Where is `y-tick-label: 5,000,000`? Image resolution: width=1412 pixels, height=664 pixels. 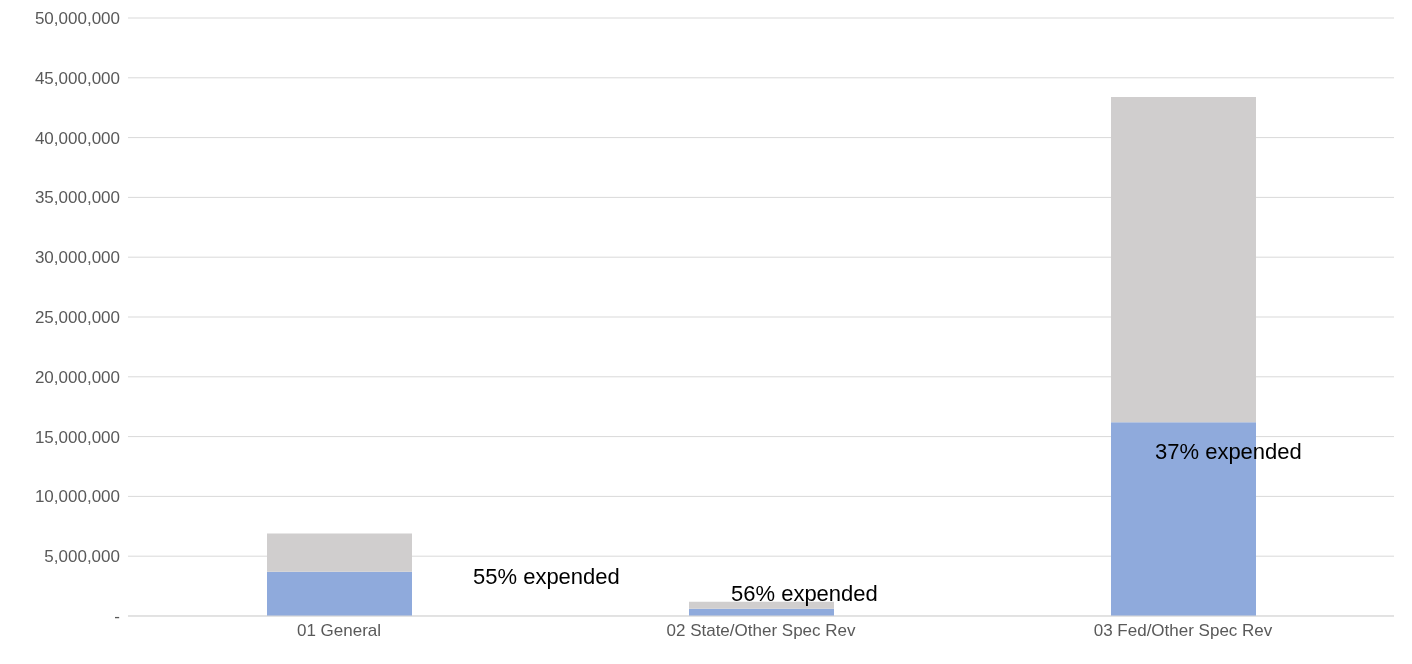
y-tick-label: 5,000,000 is located at coordinates (82, 557).